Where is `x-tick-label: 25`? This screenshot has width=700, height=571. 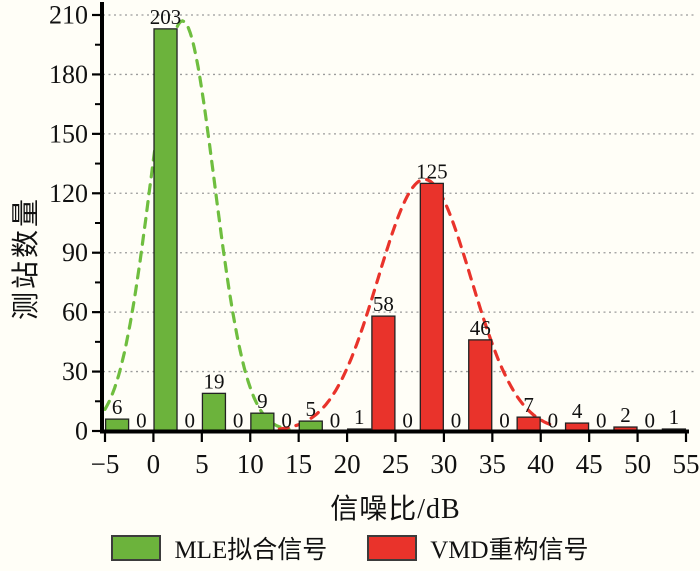 x-tick-label: 25 is located at coordinates (395, 464).